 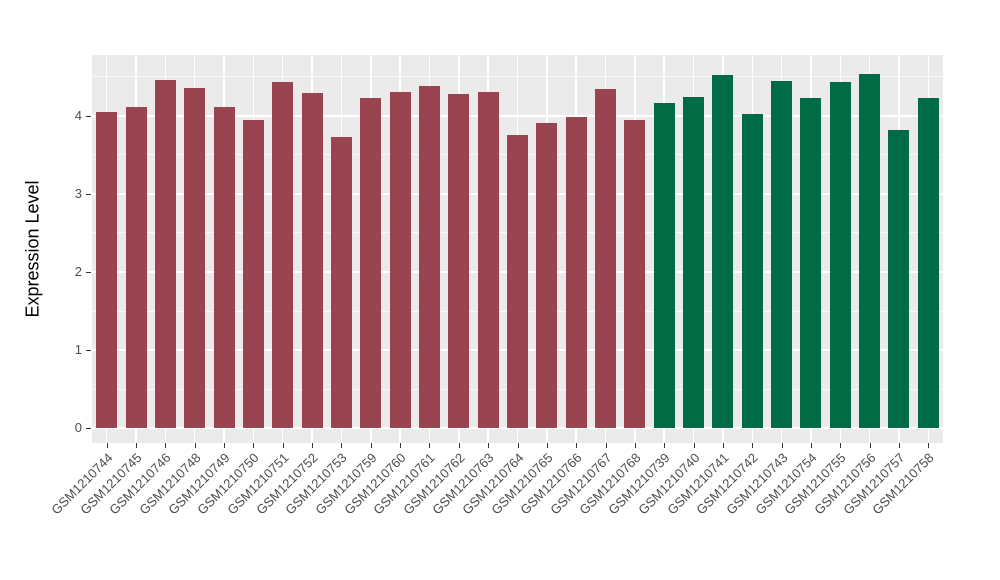 I want to click on bar-GSM1210746, so click(x=165, y=254).